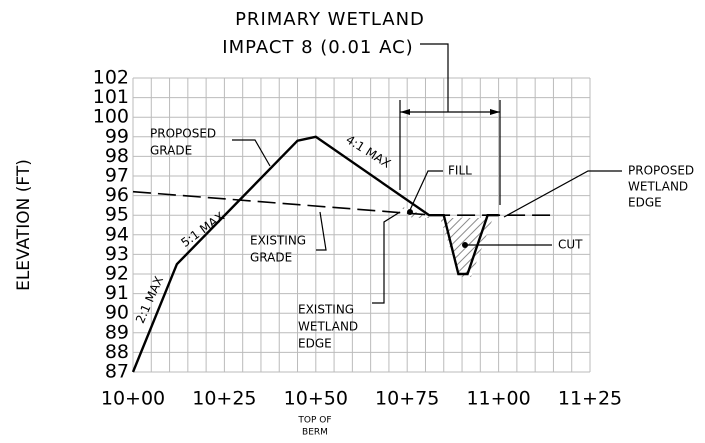 The height and width of the screenshot is (443, 705). I want to click on label: 4:1 MAX, so click(368, 151).